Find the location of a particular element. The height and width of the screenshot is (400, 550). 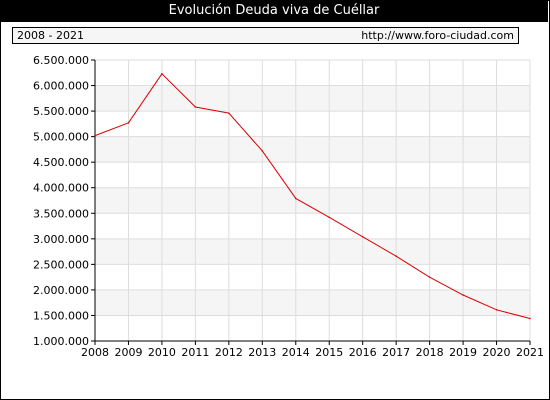

info-box: 2008 - 2021 http://www.foro-ciudad.com is located at coordinates (265, 35).